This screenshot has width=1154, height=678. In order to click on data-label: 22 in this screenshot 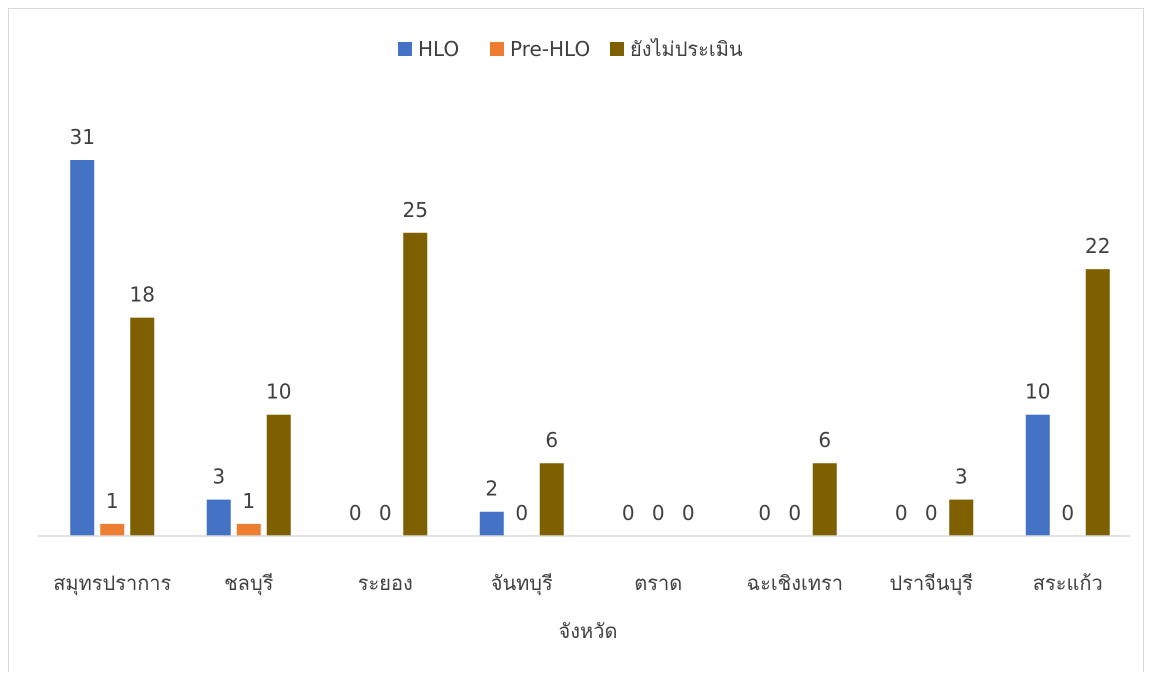, I will do `click(1097, 246)`.